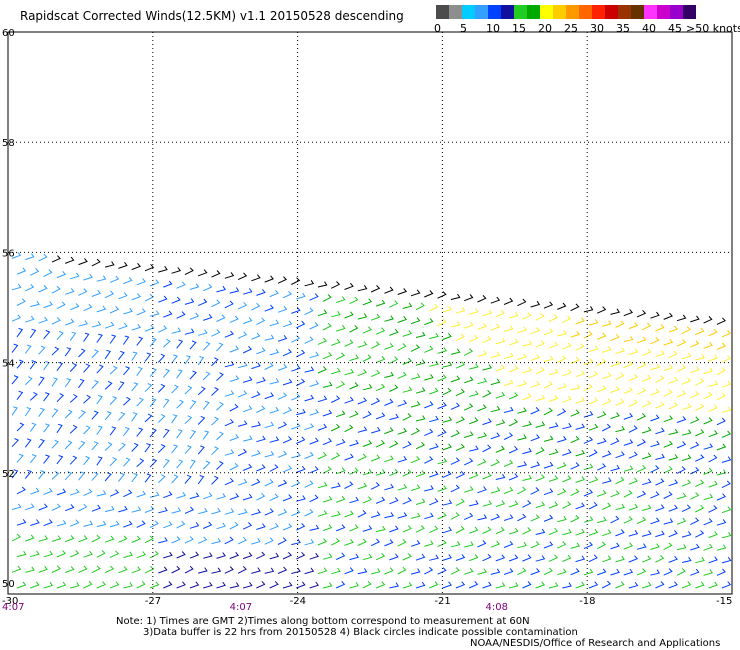 Image resolution: width=740 pixels, height=650 pixels. What do you see at coordinates (442, 12) in the screenshot?
I see `legend-color-swatch` at bounding box center [442, 12].